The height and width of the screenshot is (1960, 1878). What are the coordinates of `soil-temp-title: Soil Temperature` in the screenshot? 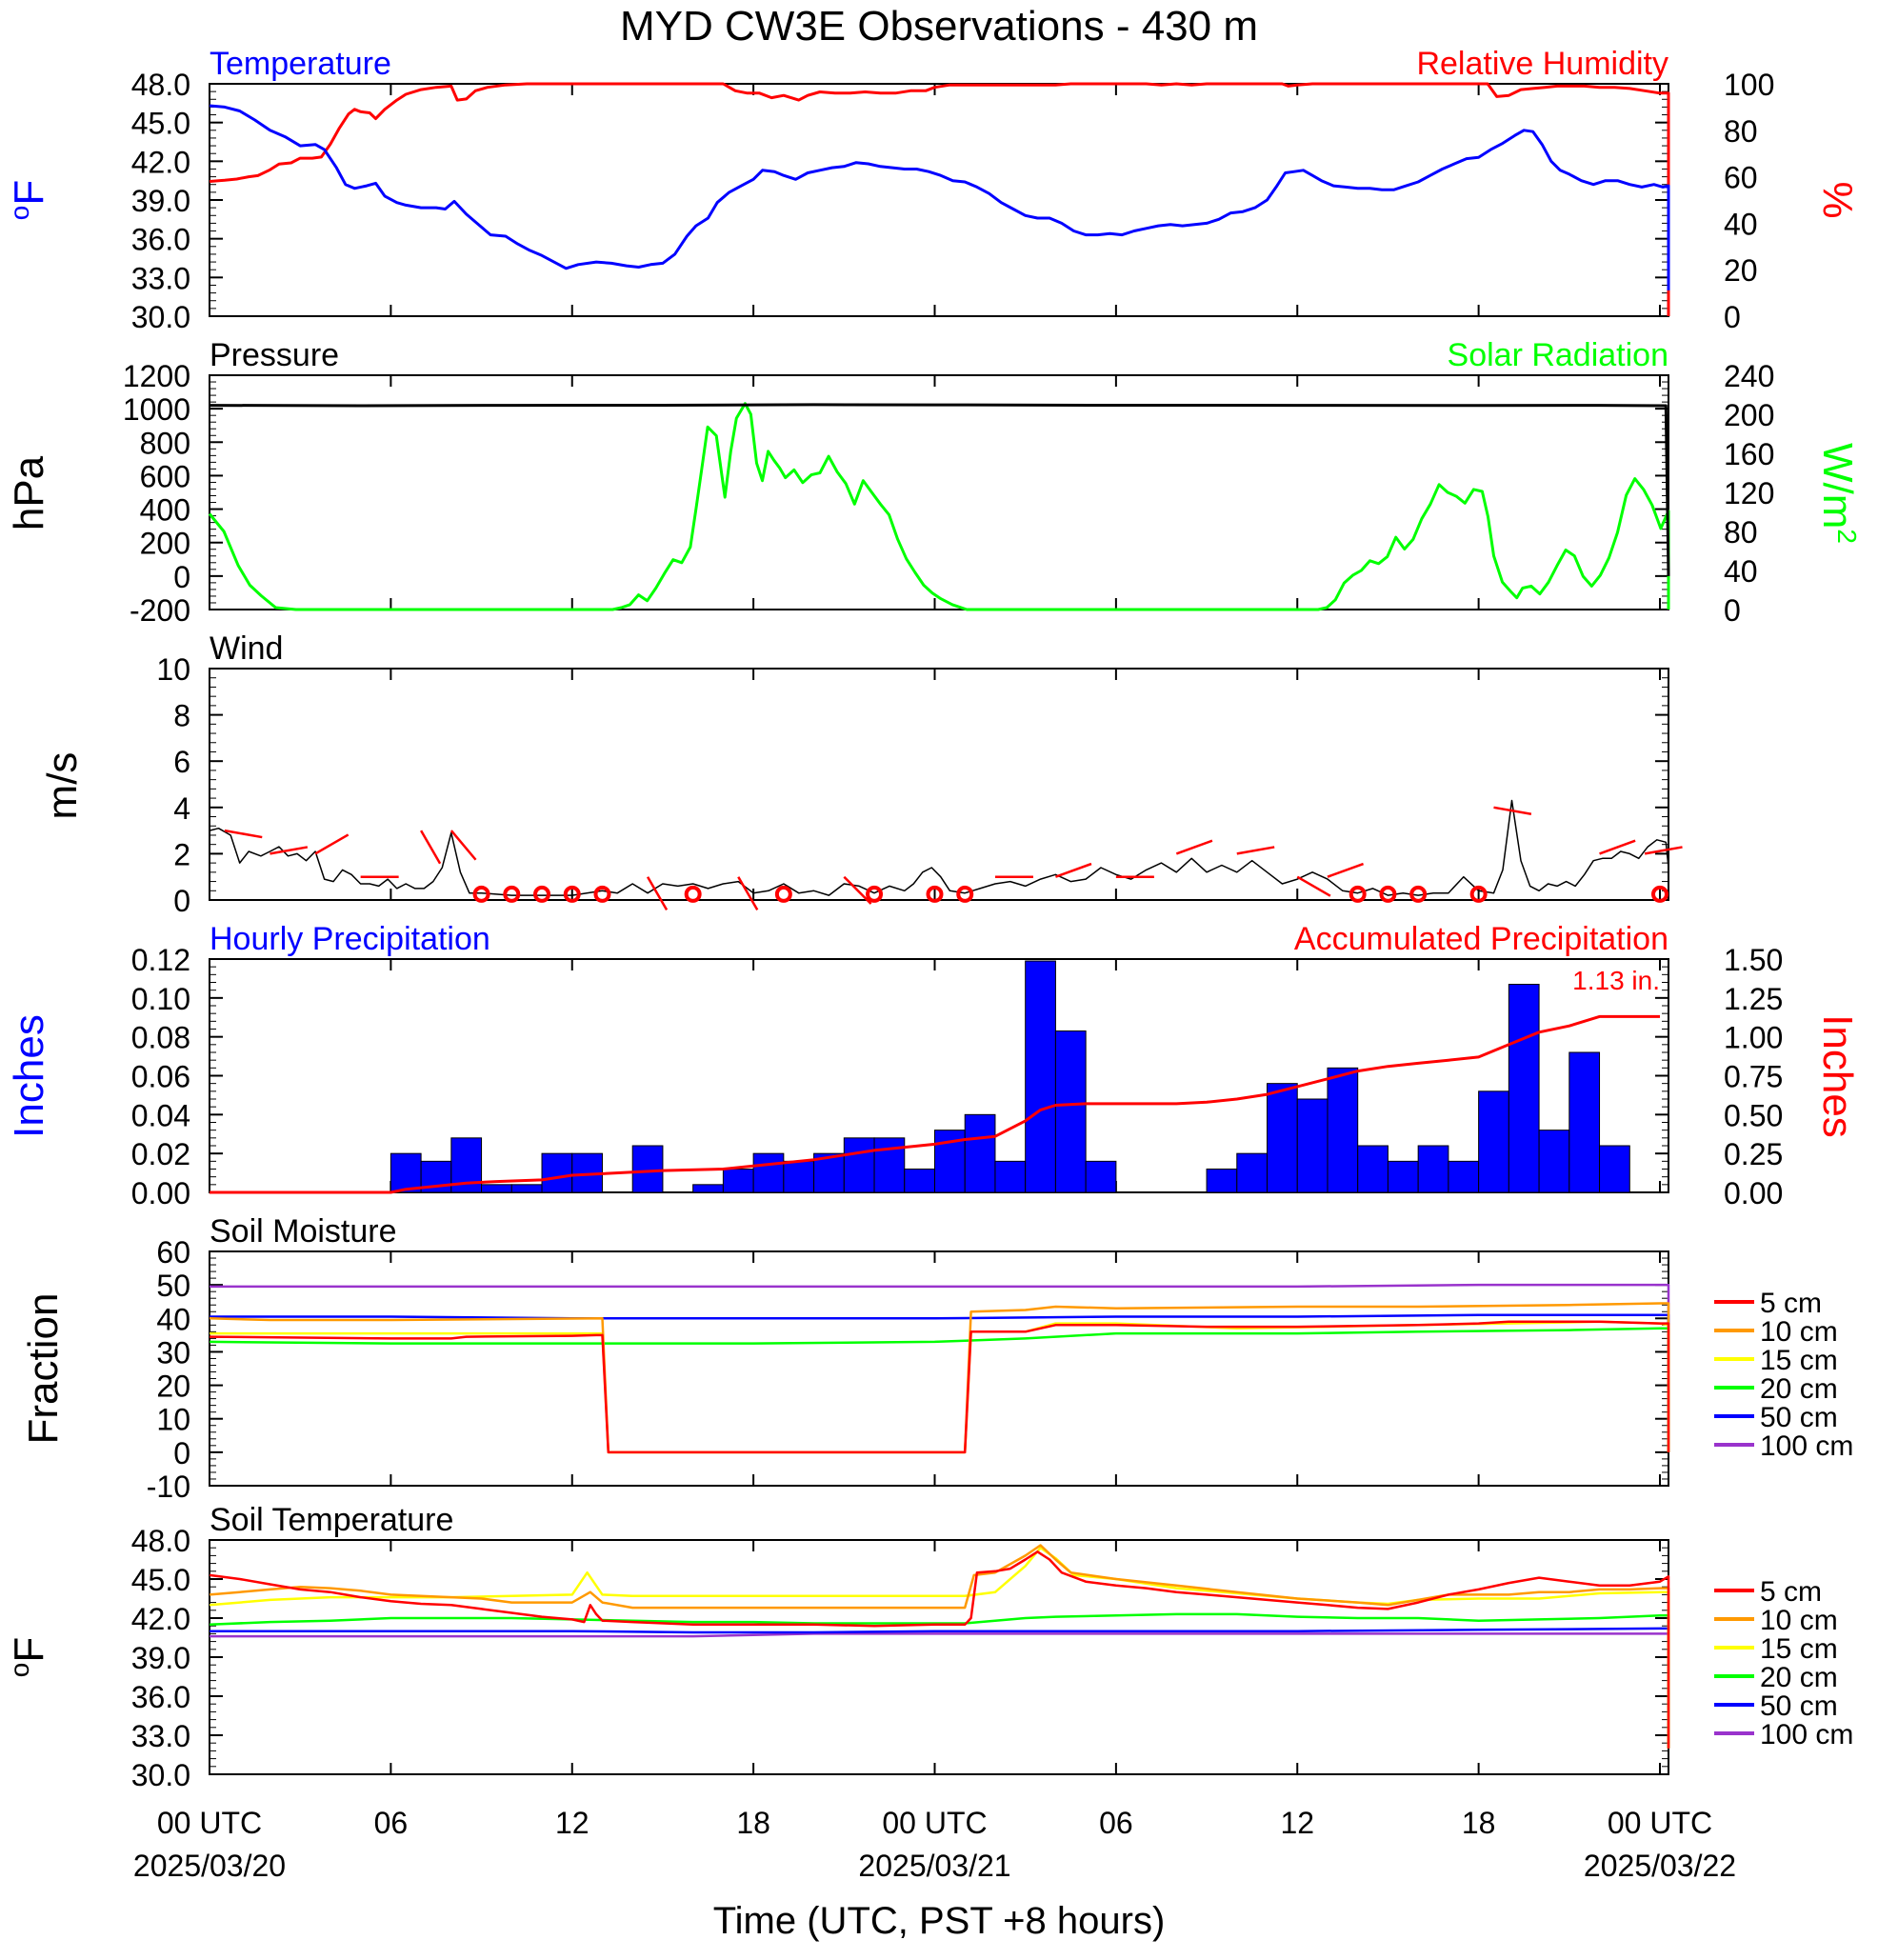 It's located at (331, 1520).